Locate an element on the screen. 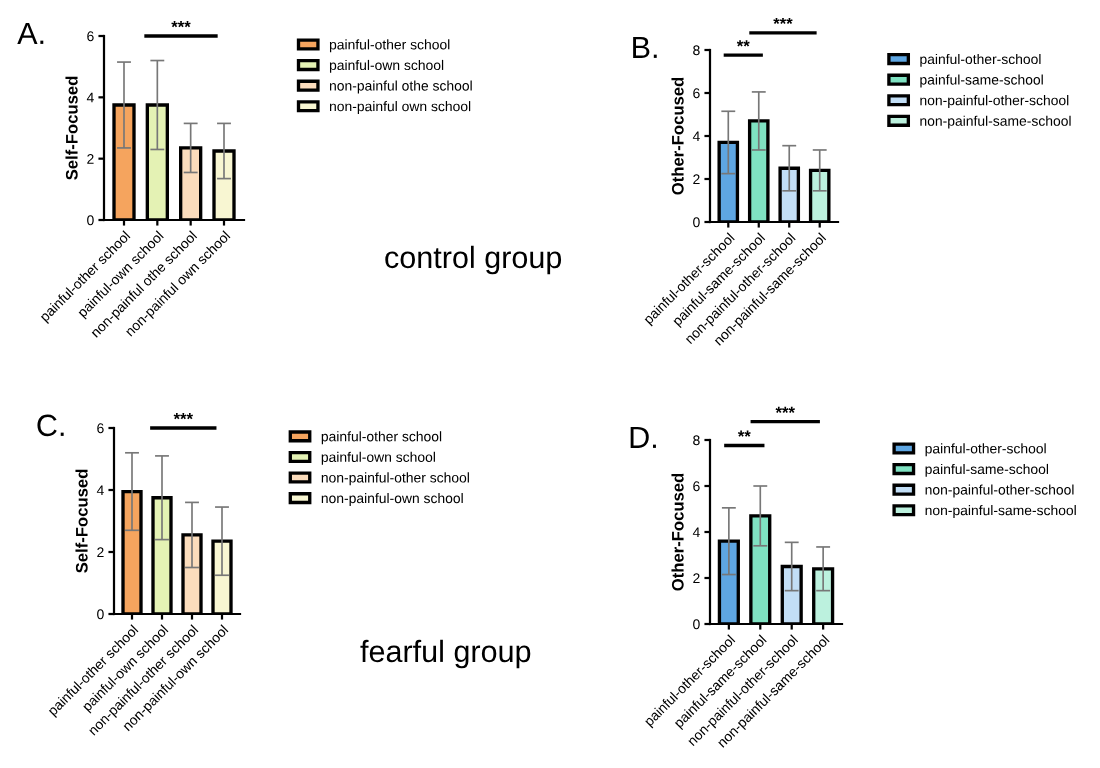 Image resolution: width=1100 pixels, height=768 pixels. chart-title: C. is located at coordinates (50, 425).